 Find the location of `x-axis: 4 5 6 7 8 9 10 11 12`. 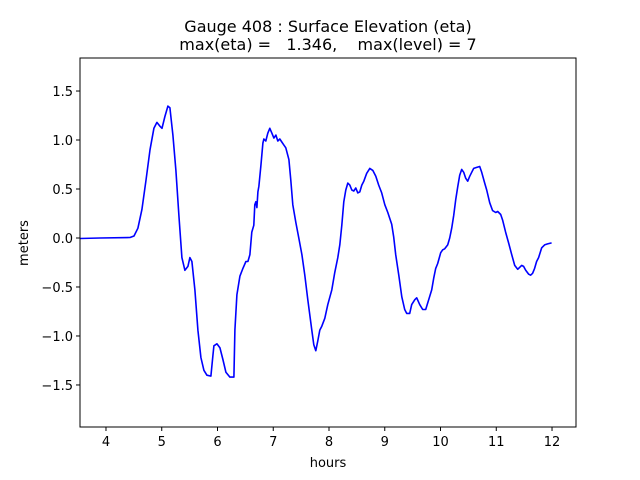

x-axis: 4 5 6 7 8 9 10 11 12 is located at coordinates (331, 438).